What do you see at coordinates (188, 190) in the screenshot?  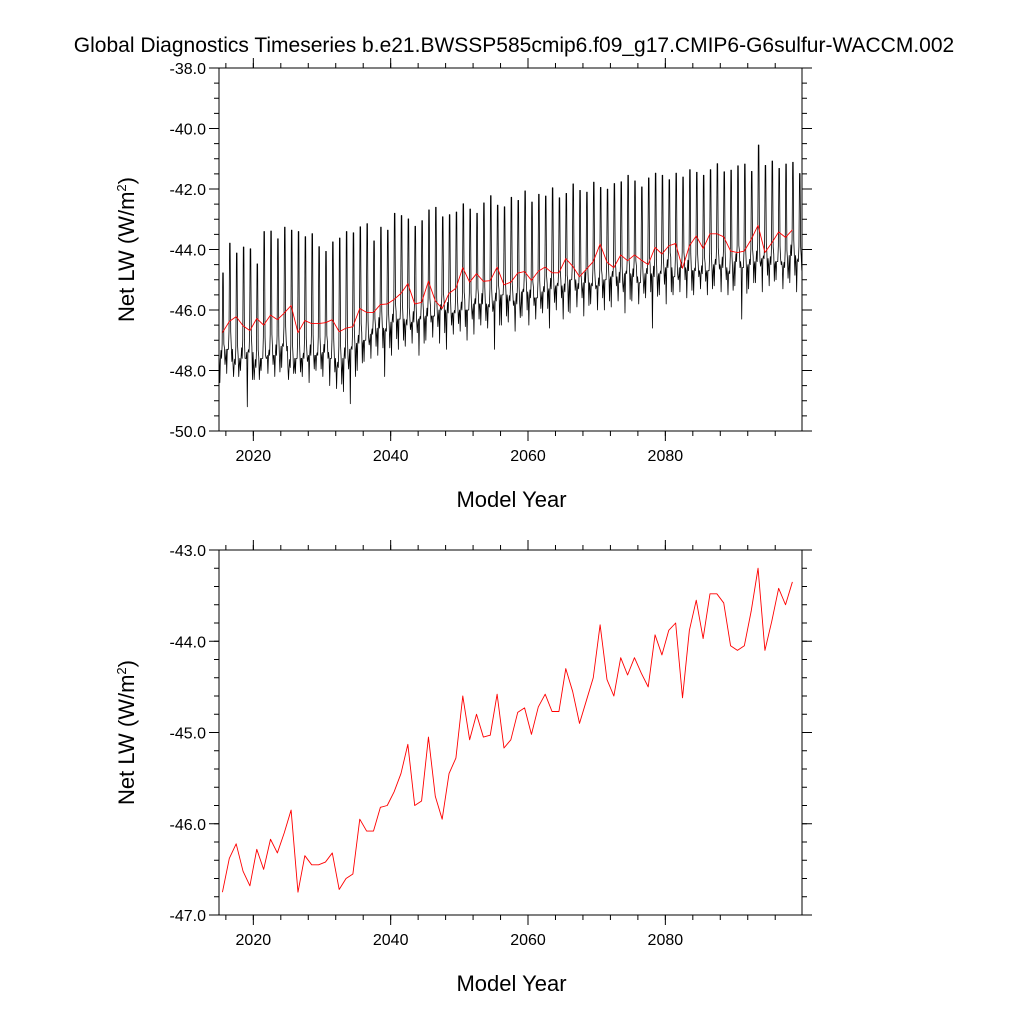 I see `y-tick-label: -42.0` at bounding box center [188, 190].